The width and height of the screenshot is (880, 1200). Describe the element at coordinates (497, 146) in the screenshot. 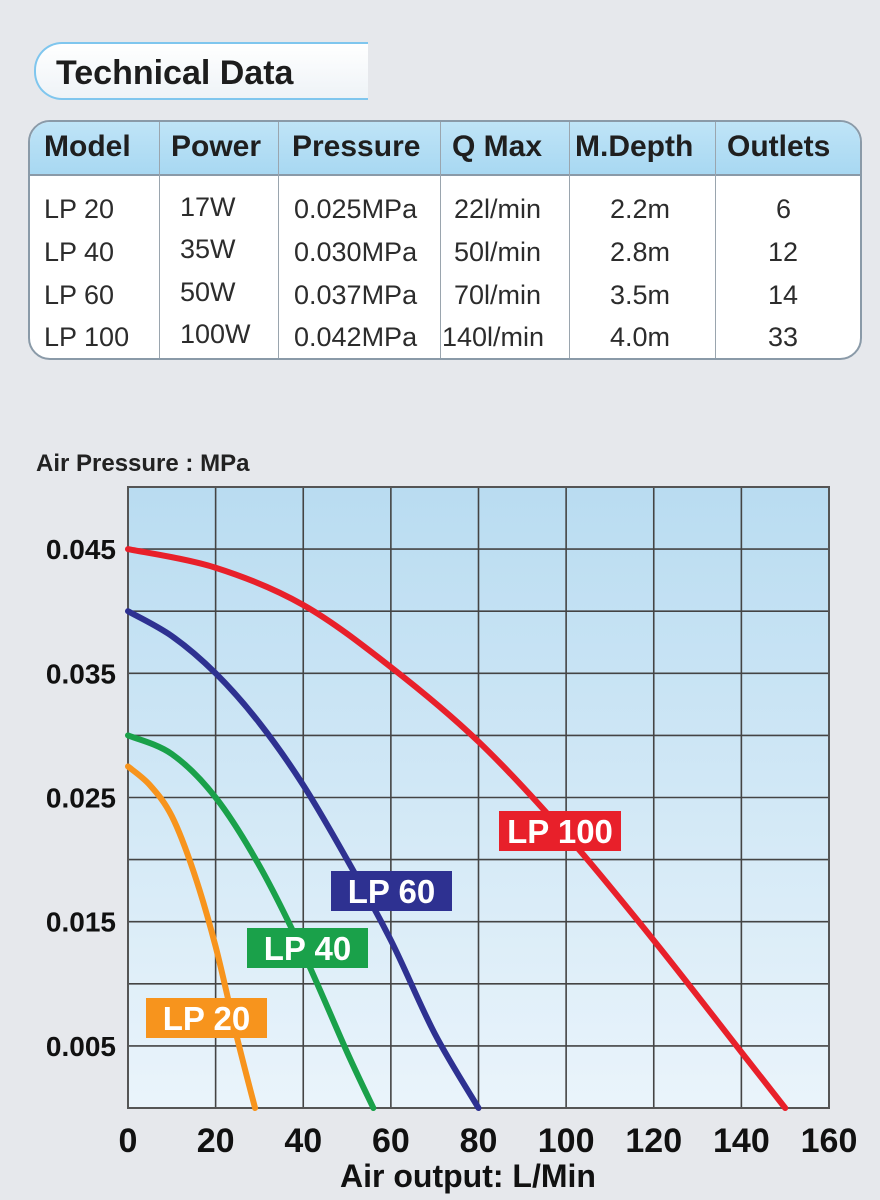

I see `column-header-qmax: Q Max` at that location.